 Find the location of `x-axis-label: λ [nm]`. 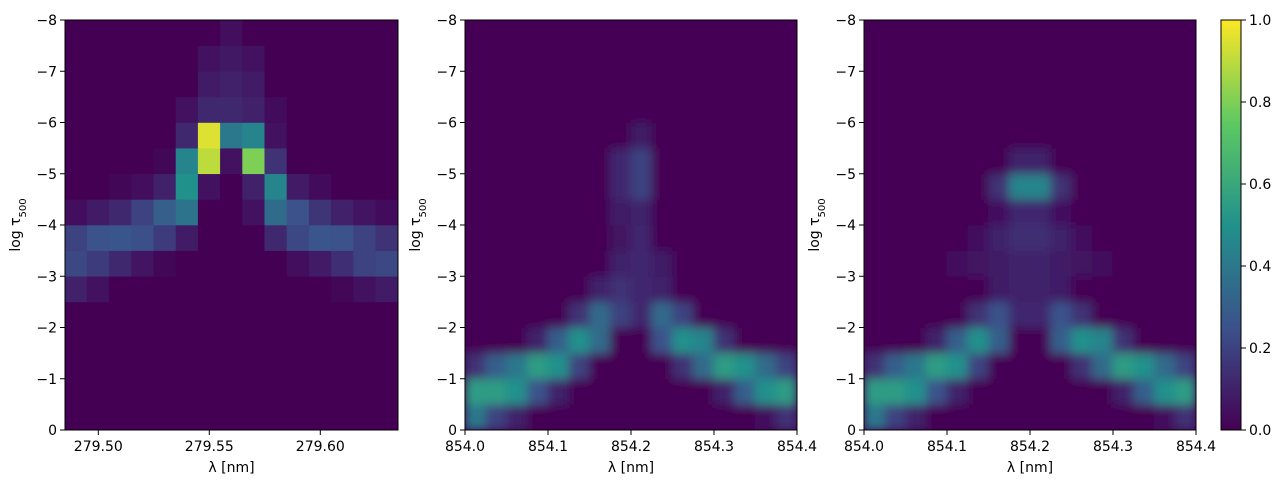

x-axis-label: λ [nm] is located at coordinates (1030, 468).